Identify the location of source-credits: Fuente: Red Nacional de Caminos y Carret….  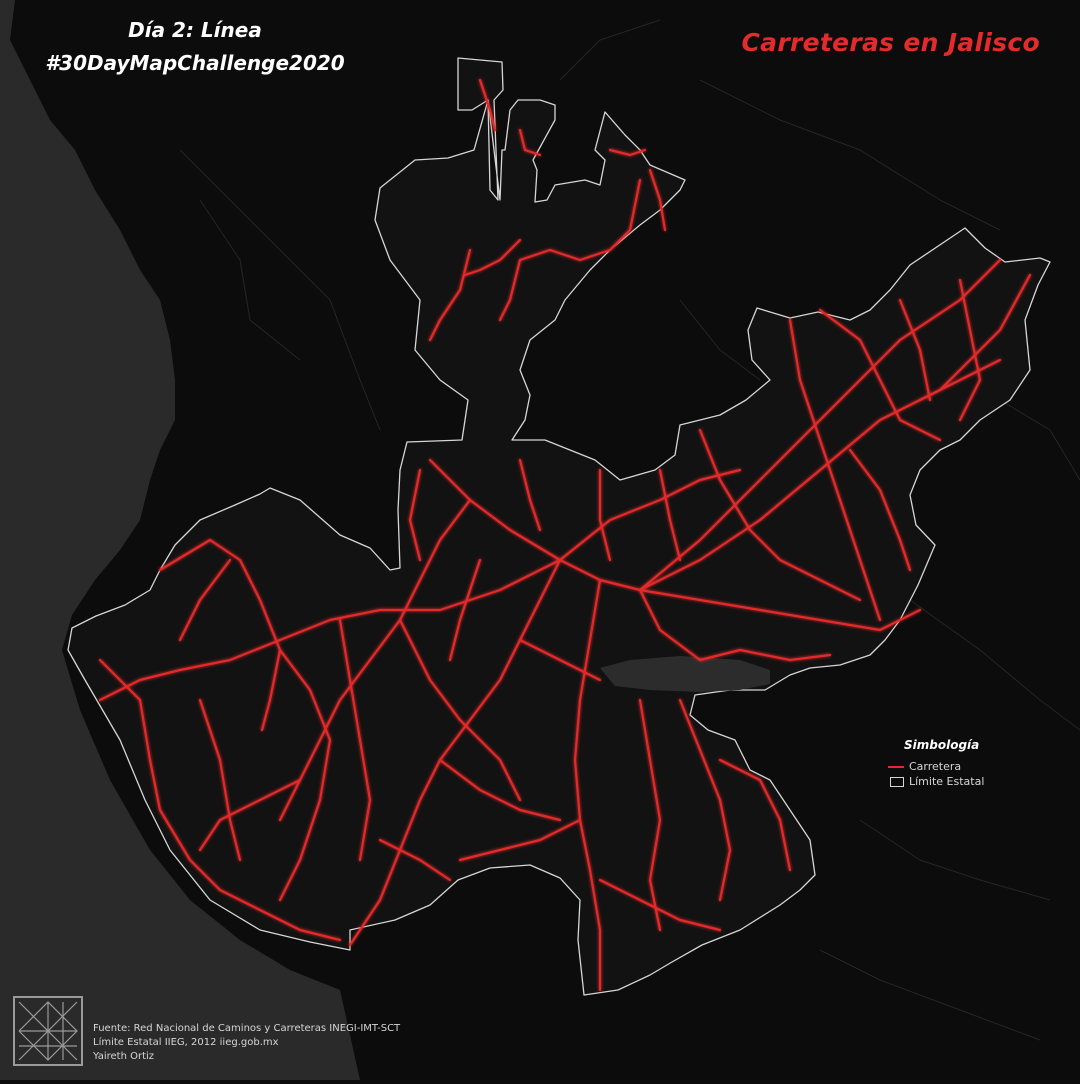
(246, 1043).